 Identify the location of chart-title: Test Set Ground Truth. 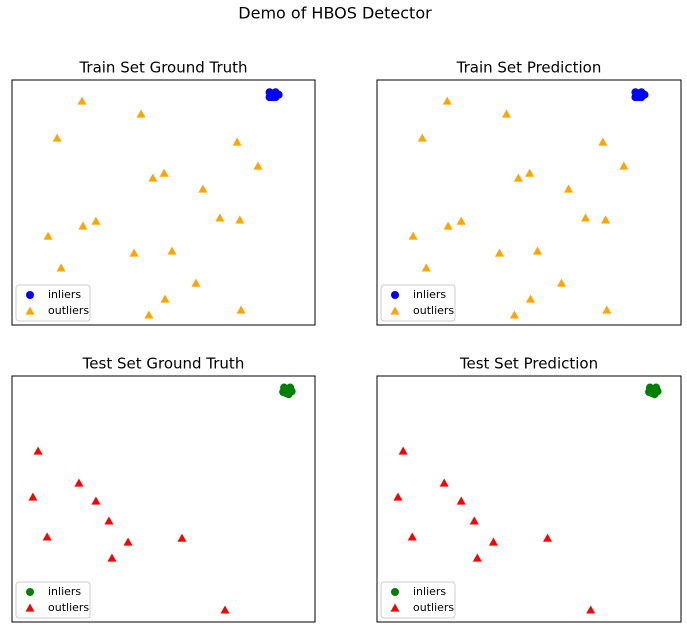
(163, 364).